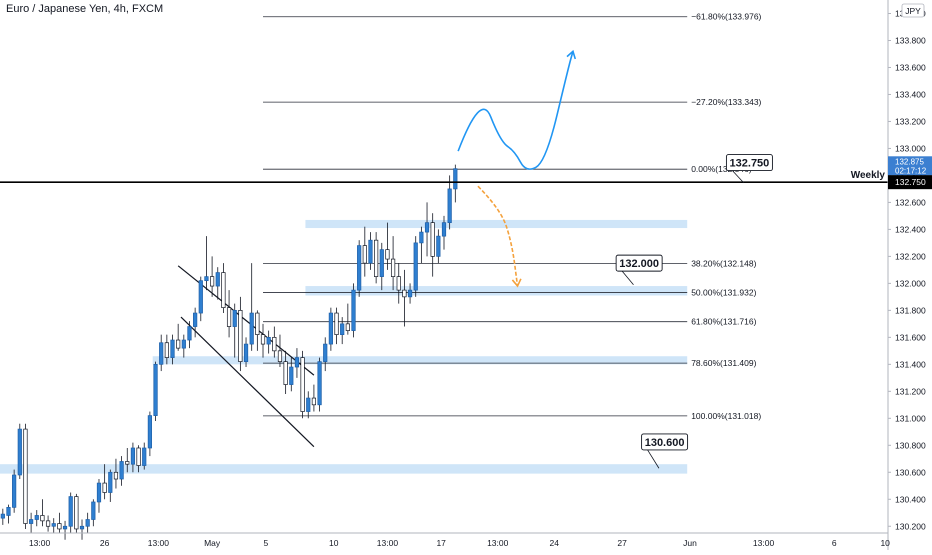 The height and width of the screenshot is (555, 932). What do you see at coordinates (834, 543) in the screenshot?
I see `time-tick-label: 6` at bounding box center [834, 543].